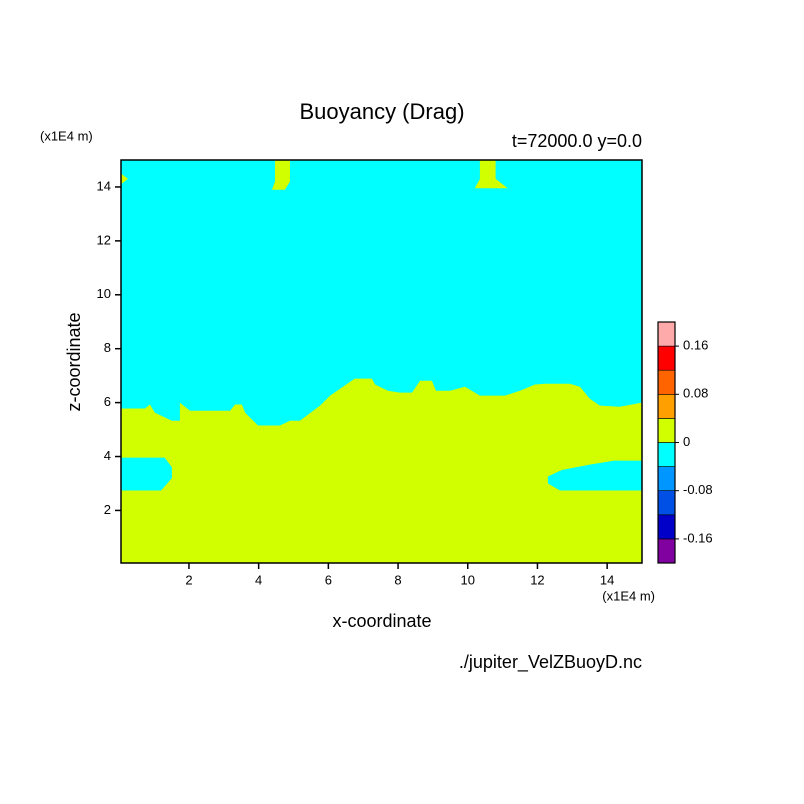  What do you see at coordinates (397, 579) in the screenshot?
I see `x-tick-label: 8` at bounding box center [397, 579].